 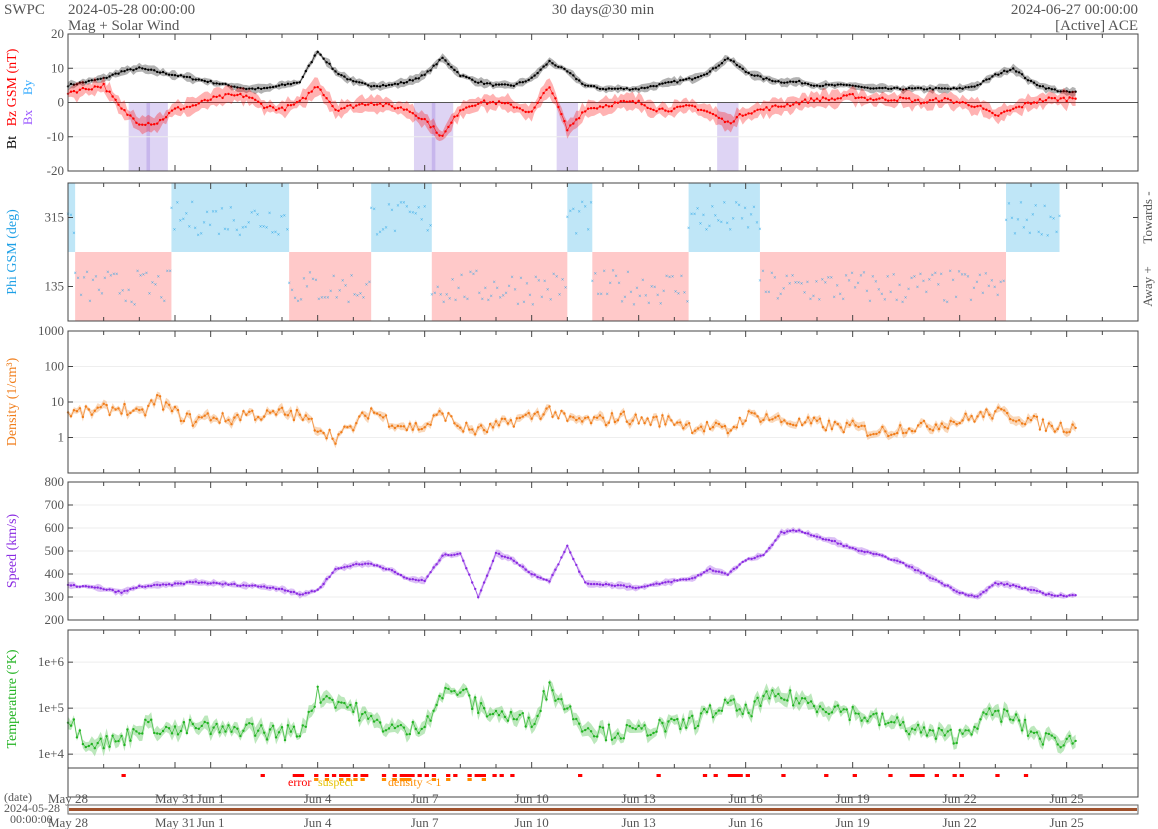 What do you see at coordinates (55, 366) in the screenshot?
I see `y-tick-label: 100` at bounding box center [55, 366].